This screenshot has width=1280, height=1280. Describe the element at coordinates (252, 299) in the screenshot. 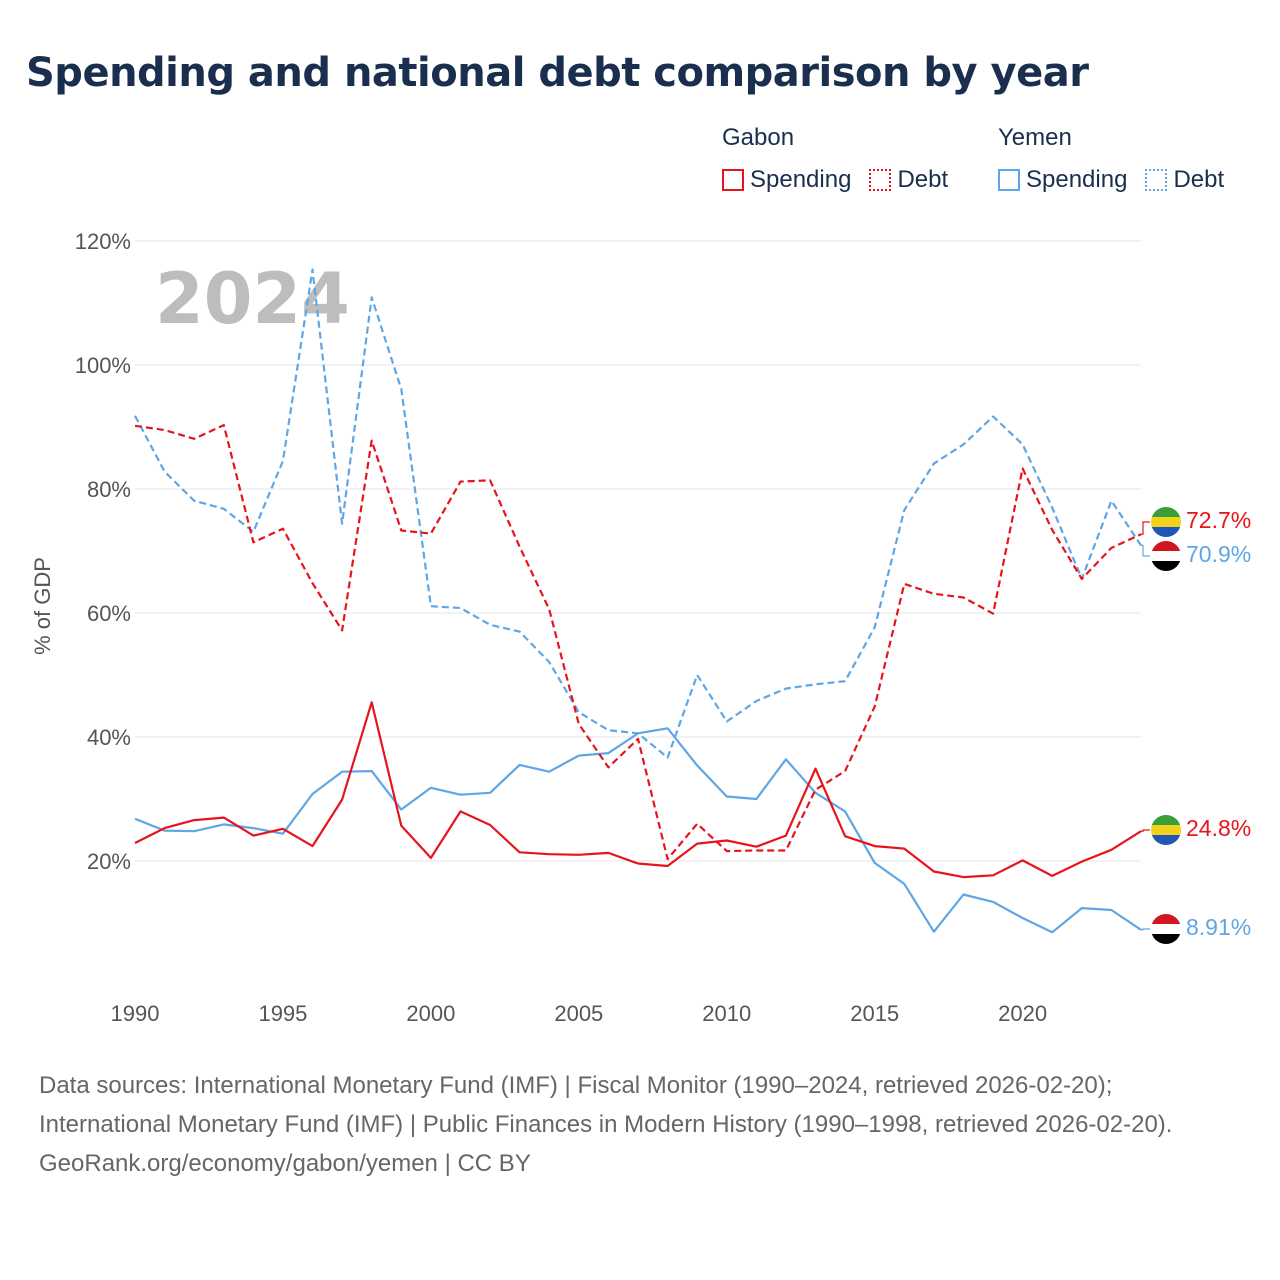

I see `year-watermark: 2024` at that location.